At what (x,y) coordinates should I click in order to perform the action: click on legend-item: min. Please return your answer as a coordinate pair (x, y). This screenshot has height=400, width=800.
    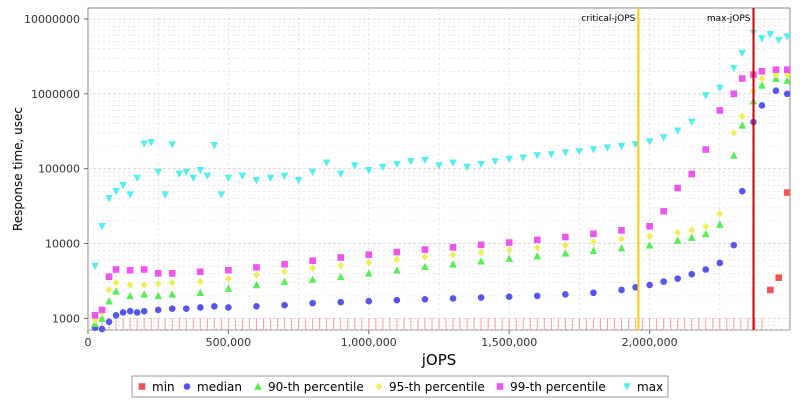
    Looking at the image, I should click on (156, 387).